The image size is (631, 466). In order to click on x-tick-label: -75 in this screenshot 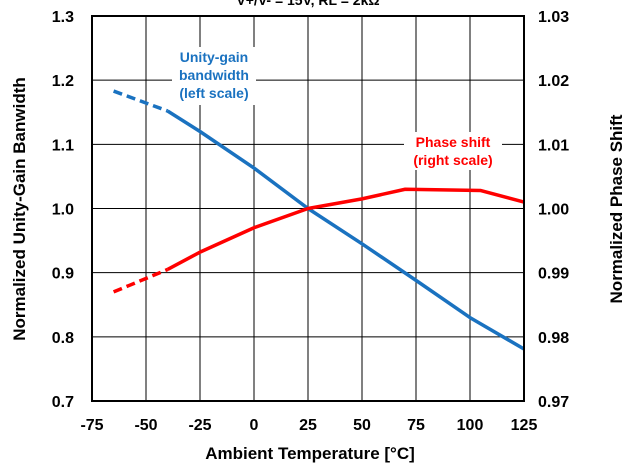, I will do `click(91, 425)`.